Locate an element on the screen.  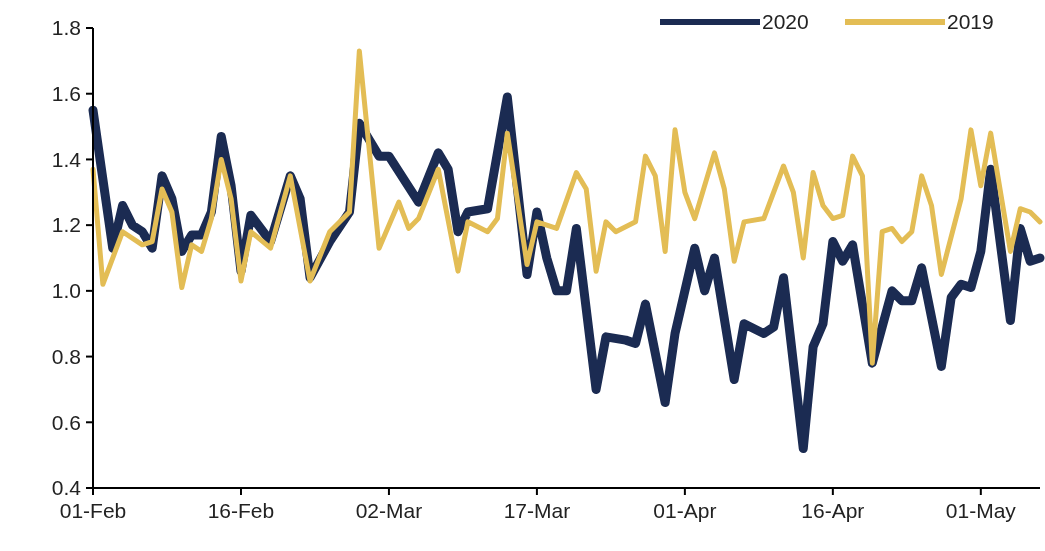
x-tick-label: 01-Feb is located at coordinates (93, 510).